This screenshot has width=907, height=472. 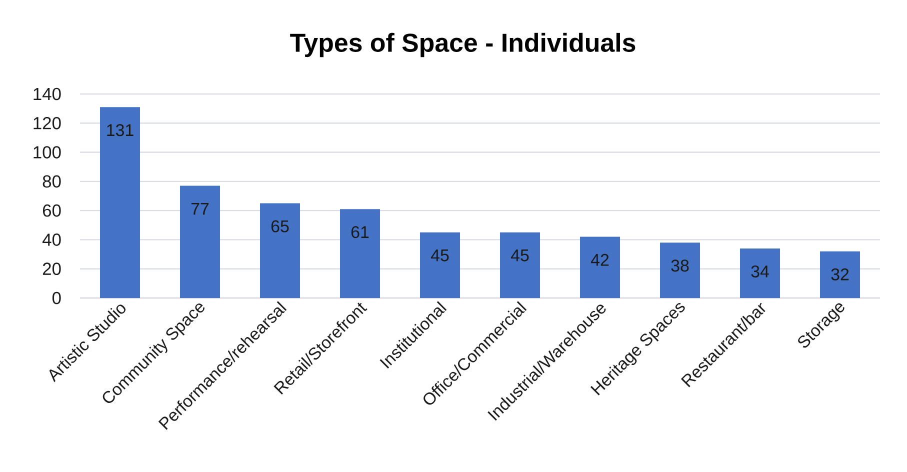 What do you see at coordinates (680, 266) in the screenshot?
I see `data-label: 38` at bounding box center [680, 266].